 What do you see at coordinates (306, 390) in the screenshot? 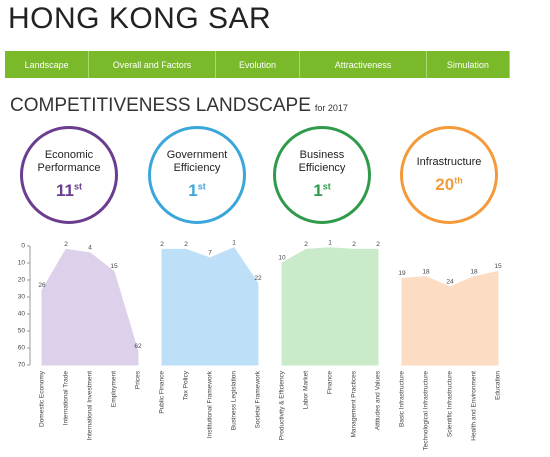
I see `x-tick-label: Labor Market` at bounding box center [306, 390].